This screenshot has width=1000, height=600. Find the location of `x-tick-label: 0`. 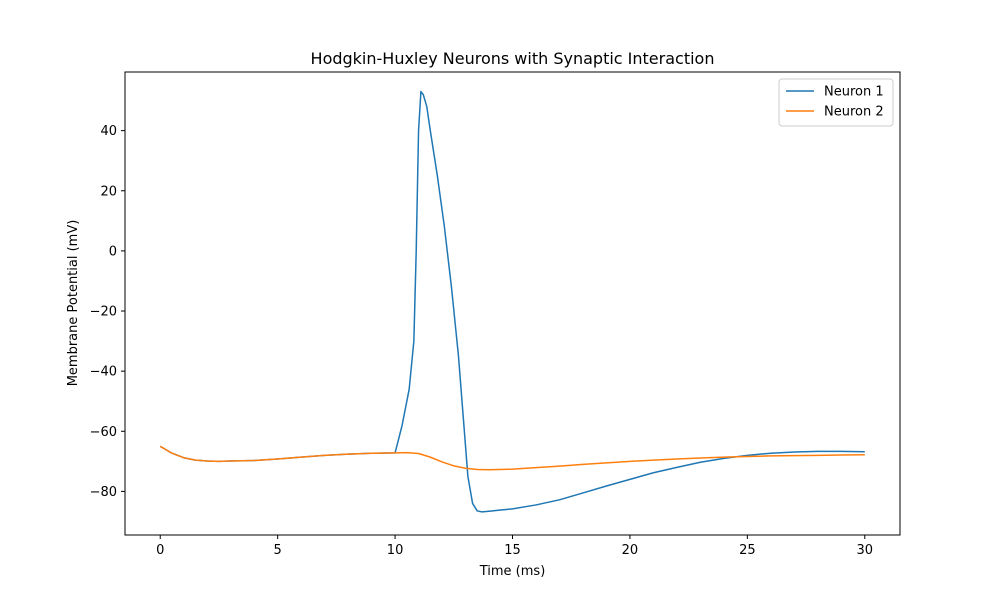

x-tick-label: 0 is located at coordinates (160, 550).